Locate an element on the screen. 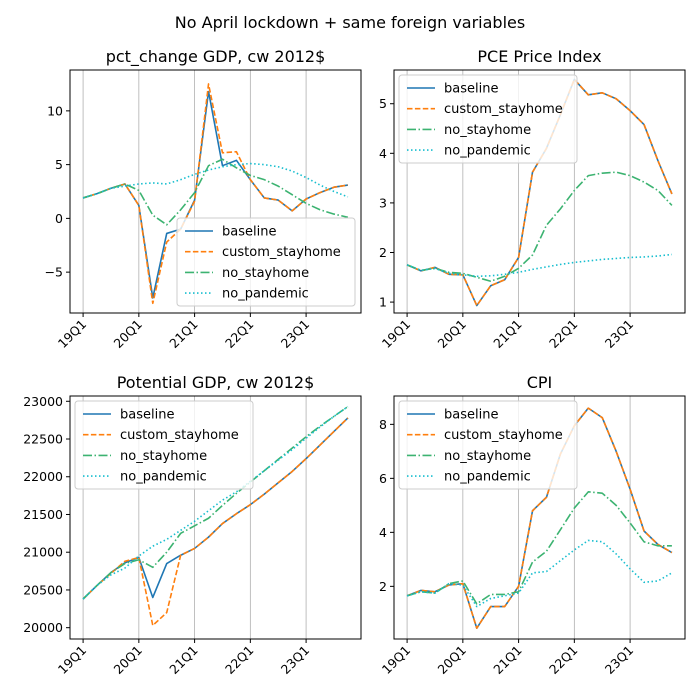 The height and width of the screenshot is (700, 700). y-tick-label: 10 is located at coordinates (55, 110).